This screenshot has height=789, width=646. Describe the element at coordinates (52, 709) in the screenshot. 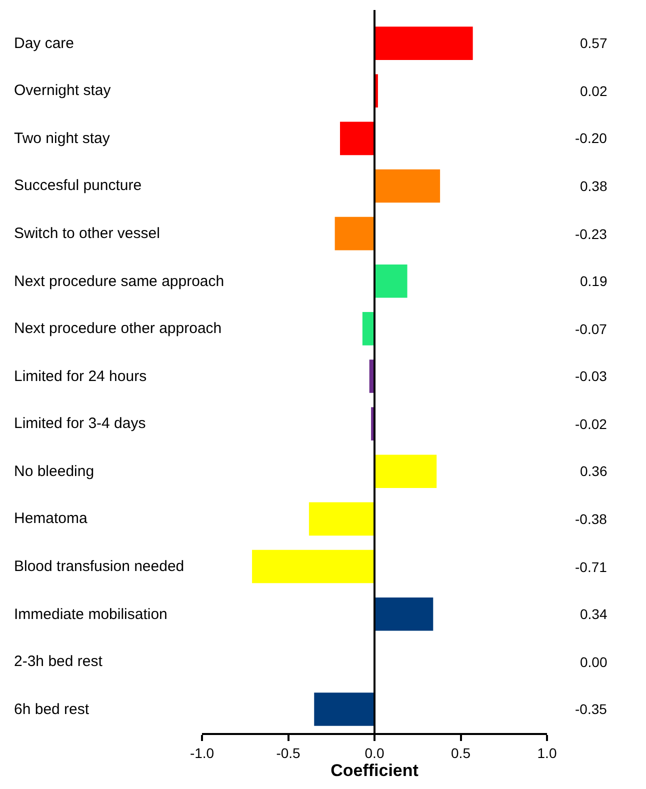

I see `y-tick-label: 6h bed rest` at that location.